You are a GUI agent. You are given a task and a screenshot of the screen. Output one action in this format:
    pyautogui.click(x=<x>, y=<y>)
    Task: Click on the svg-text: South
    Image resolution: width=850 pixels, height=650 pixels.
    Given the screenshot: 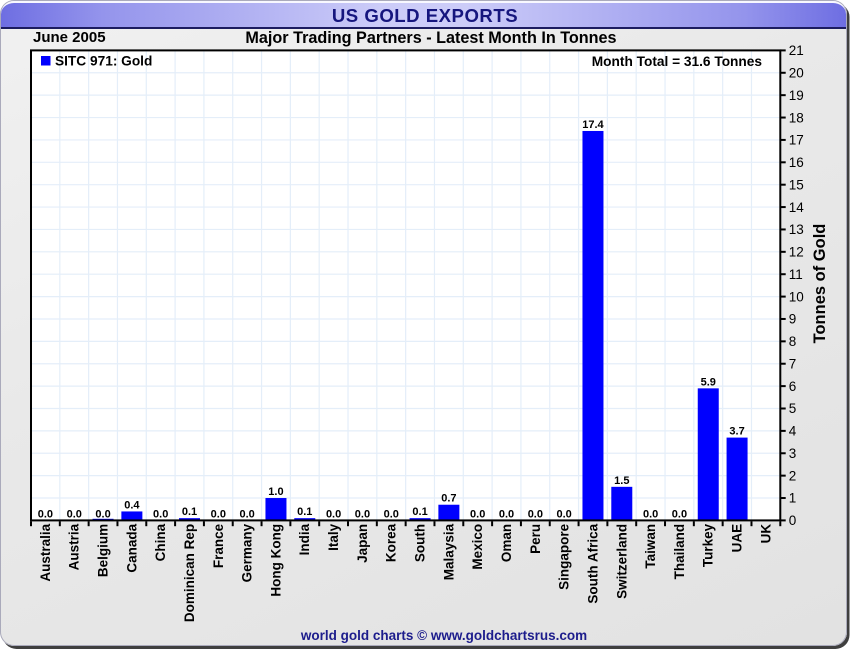 What is the action you would take?
    pyautogui.click(x=420, y=543)
    